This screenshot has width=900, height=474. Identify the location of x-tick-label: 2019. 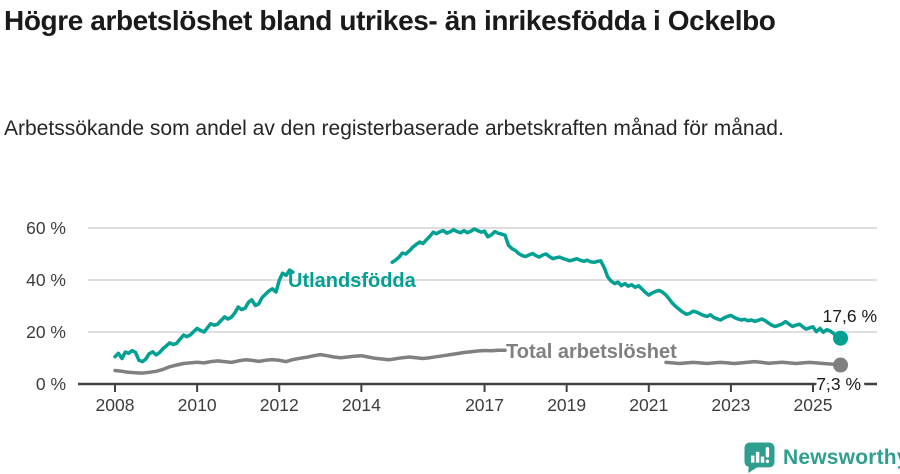
(566, 405).